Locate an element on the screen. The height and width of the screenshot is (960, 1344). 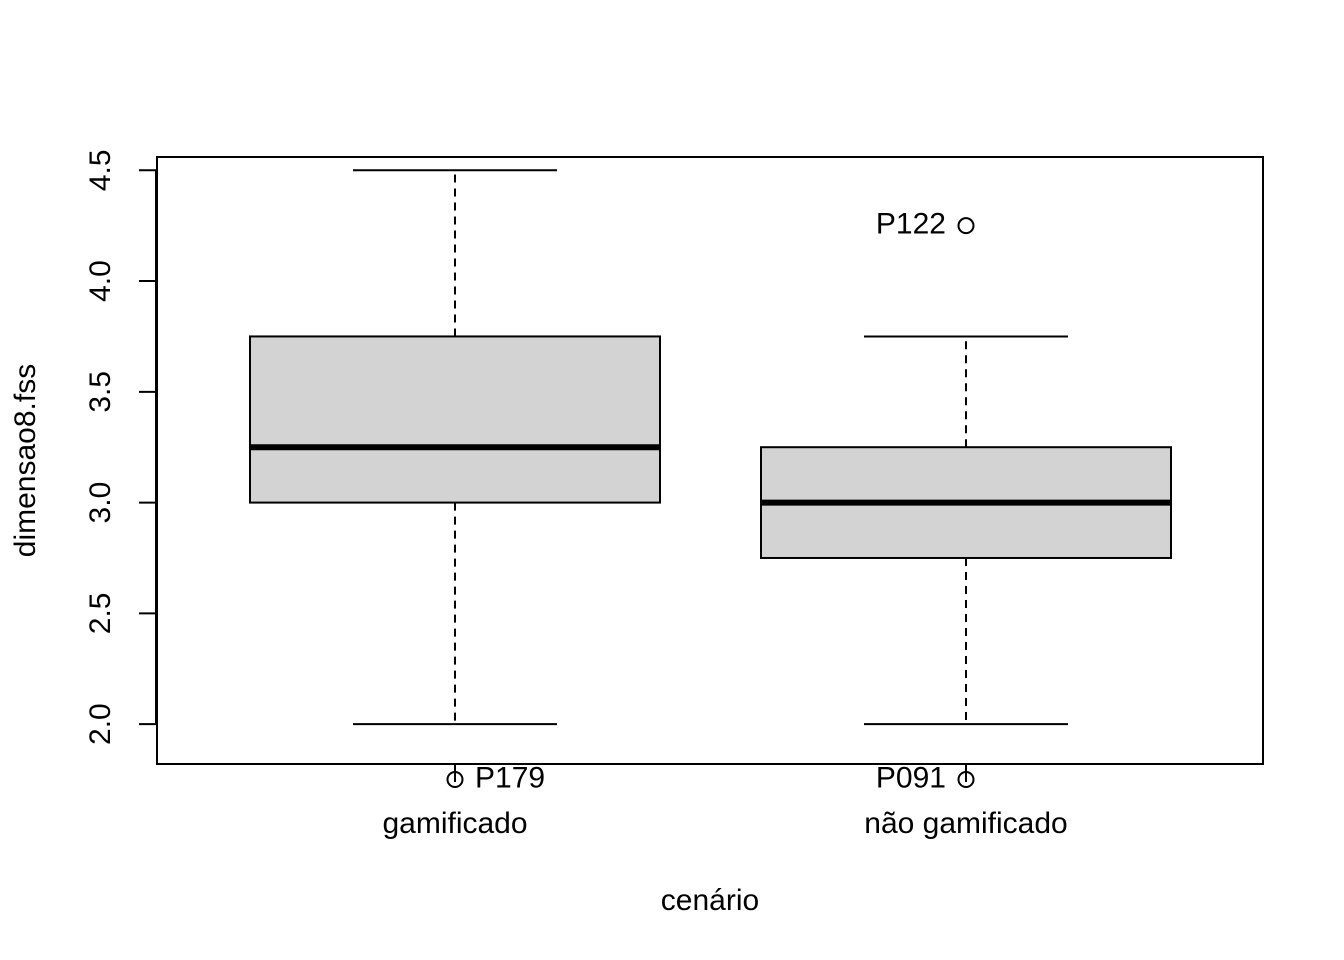
x-axis: gamificado não gamificado is located at coordinates (725, 802).